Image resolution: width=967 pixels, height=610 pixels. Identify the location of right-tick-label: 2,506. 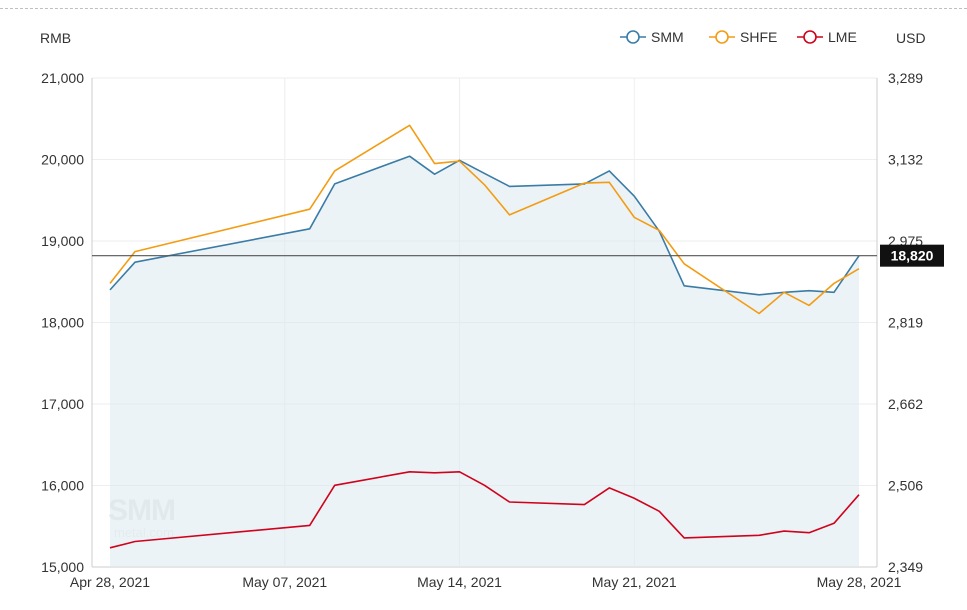
(905, 486).